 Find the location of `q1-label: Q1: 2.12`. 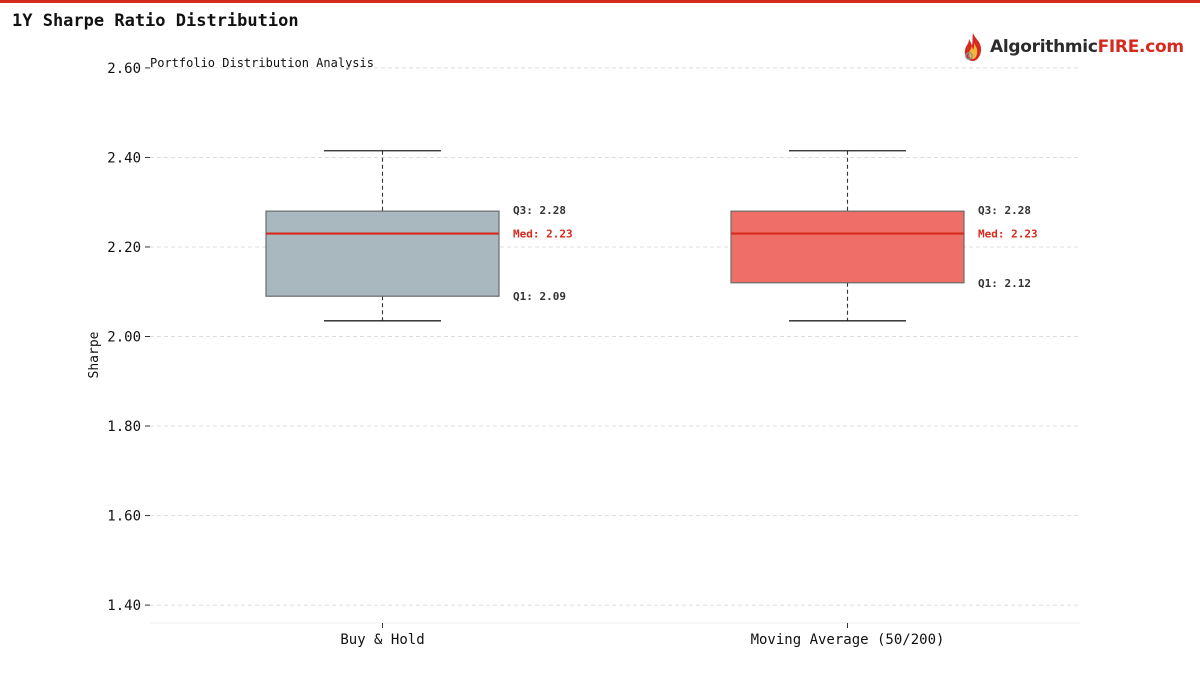

q1-label: Q1: 2.12 is located at coordinates (1004, 283).